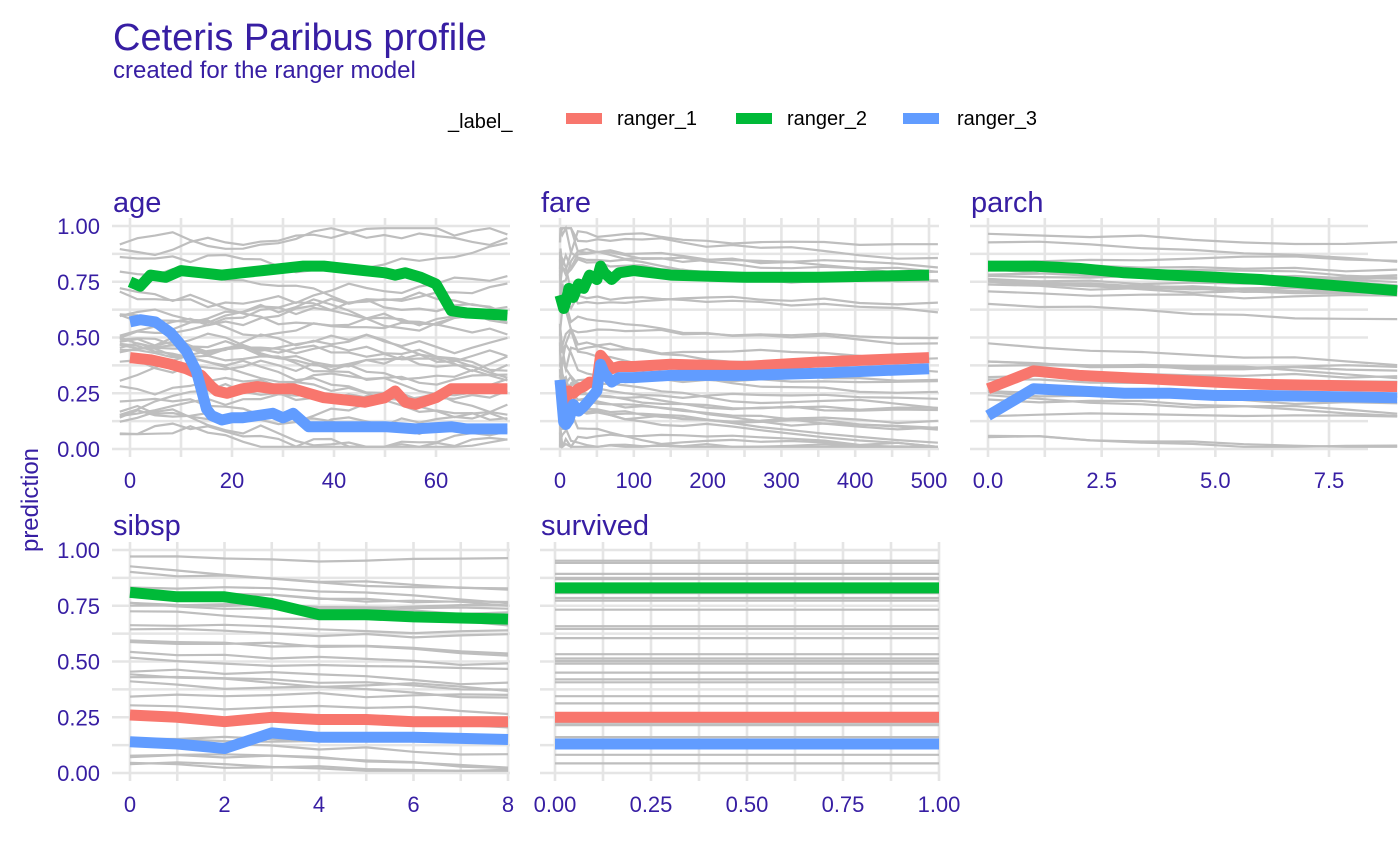 This screenshot has width=1400, height=866. Describe the element at coordinates (436, 480) in the screenshot. I see `x-tick-label: 60` at that location.